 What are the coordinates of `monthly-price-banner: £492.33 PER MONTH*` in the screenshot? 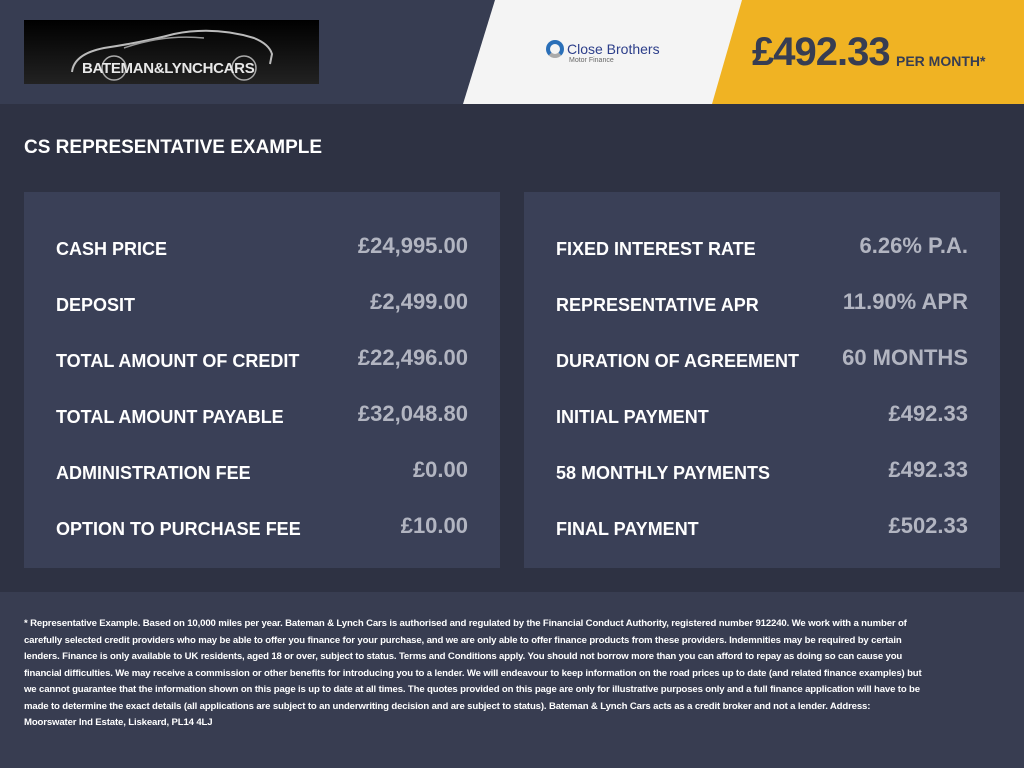 It's located at (868, 52).